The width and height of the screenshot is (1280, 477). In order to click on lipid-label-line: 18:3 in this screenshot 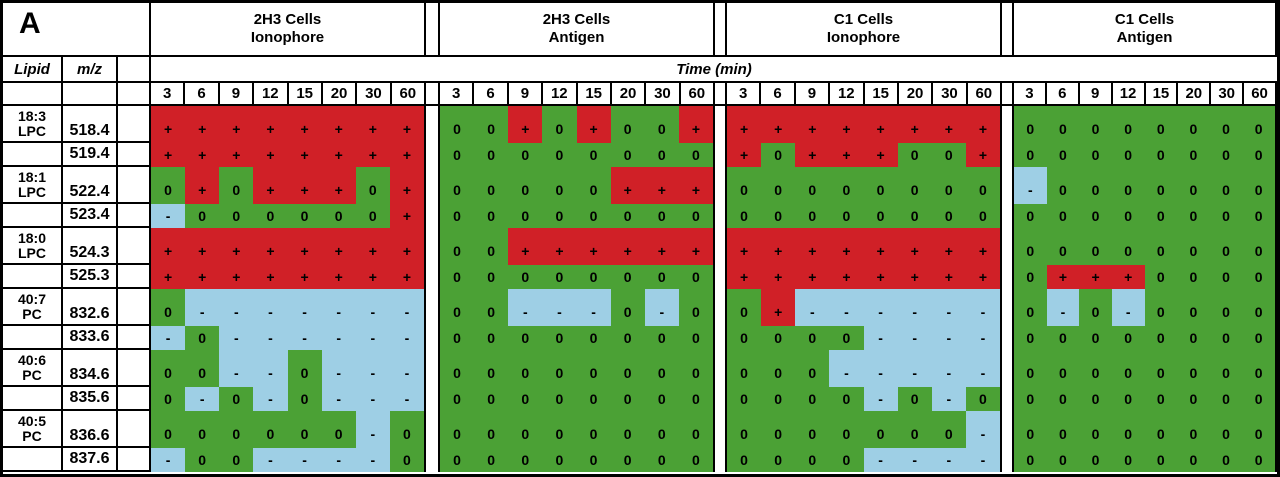, I will do `click(32, 115)`.